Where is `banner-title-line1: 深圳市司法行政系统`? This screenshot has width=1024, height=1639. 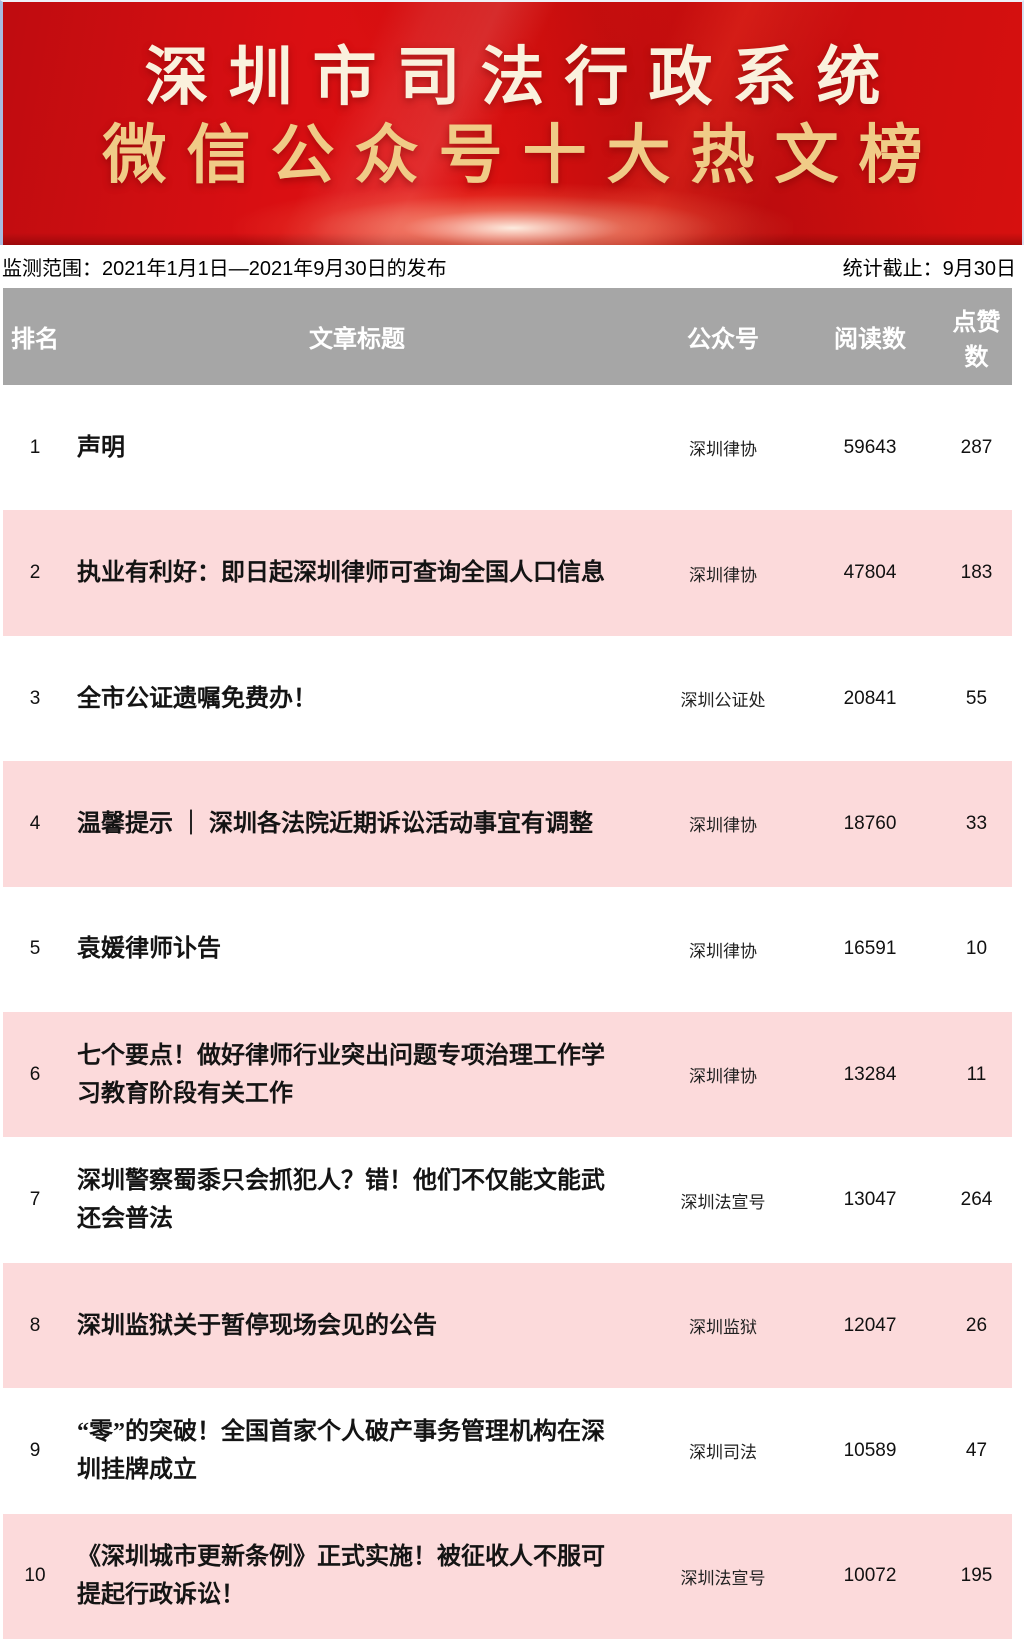 banner-title-line1: 深圳市司法行政系统 is located at coordinates (522, 77).